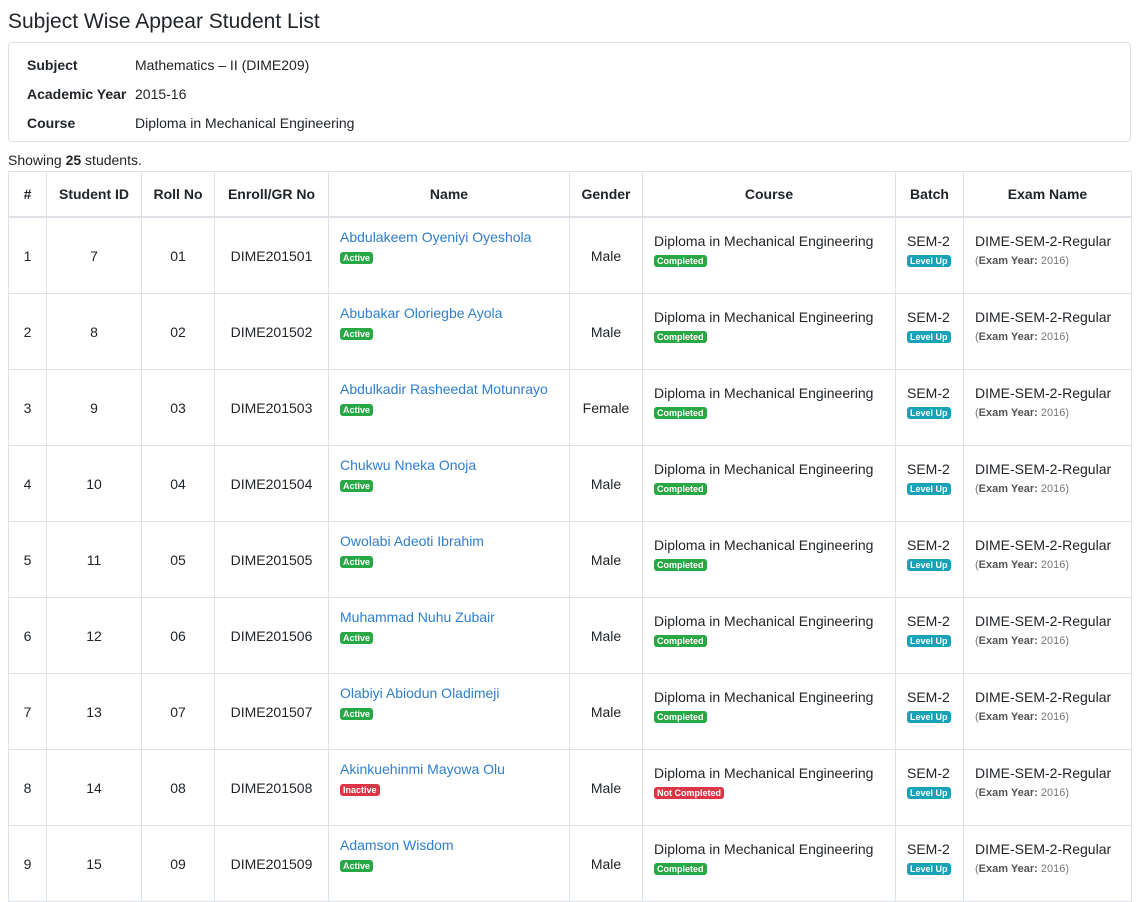 This screenshot has height=902, width=1140. I want to click on showing-count-text: Showing 25 students., so click(570, 160).